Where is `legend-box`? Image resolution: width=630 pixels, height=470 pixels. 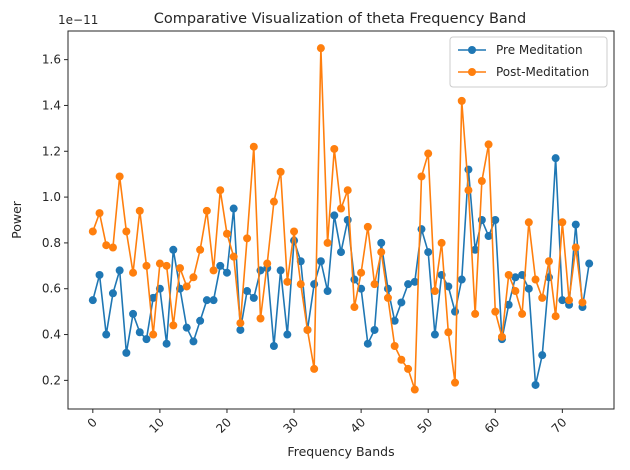 legend-box is located at coordinates (528, 62).